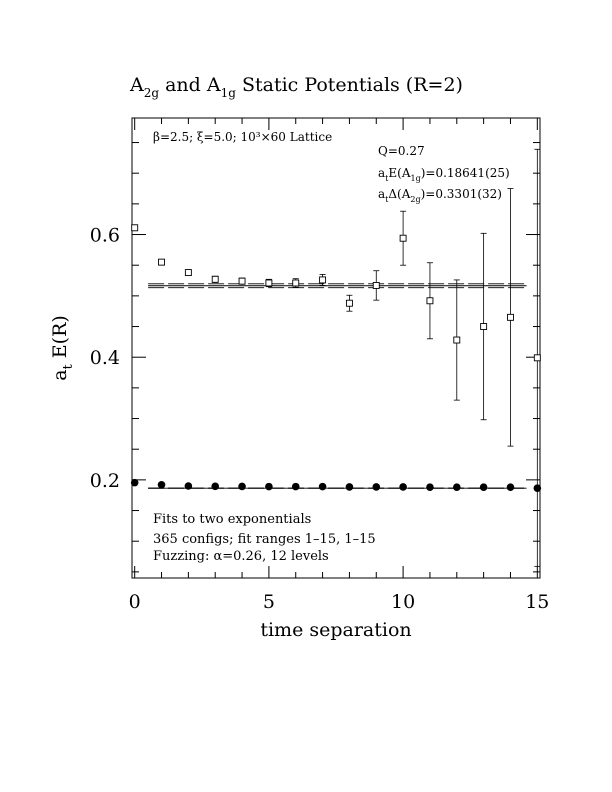 This screenshot has width=612, height=792. Describe the element at coordinates (440, 195) in the screenshot. I see `gap-a2g-annotation: atΔ(A2g)=0.3301(32)` at that location.